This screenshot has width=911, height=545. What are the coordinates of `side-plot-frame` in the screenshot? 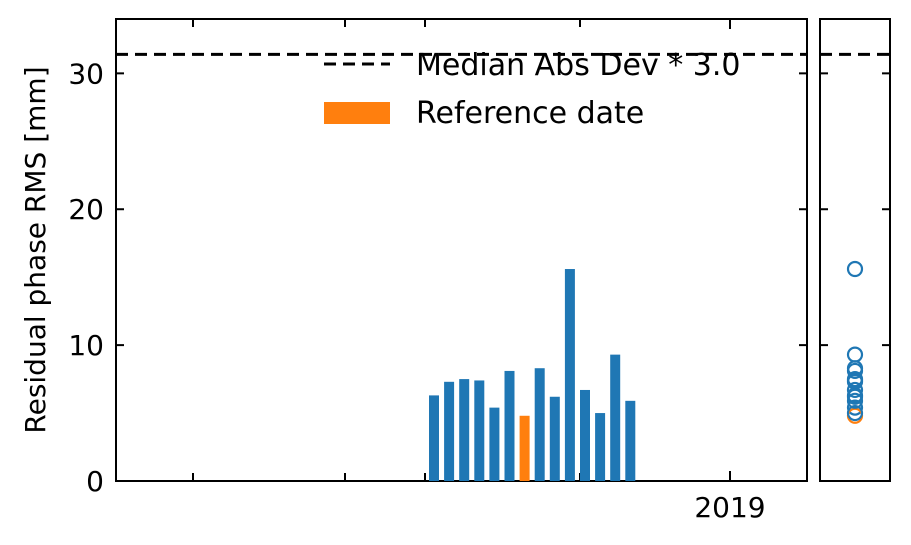 It's located at (855, 250).